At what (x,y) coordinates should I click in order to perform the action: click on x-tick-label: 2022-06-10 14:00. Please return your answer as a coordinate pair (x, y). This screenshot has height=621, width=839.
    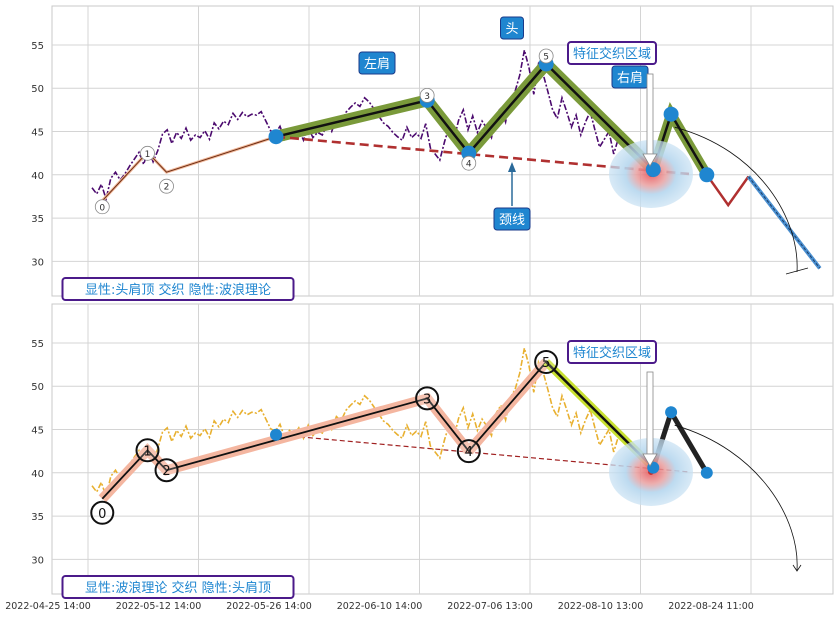
    Looking at the image, I should click on (380, 606).